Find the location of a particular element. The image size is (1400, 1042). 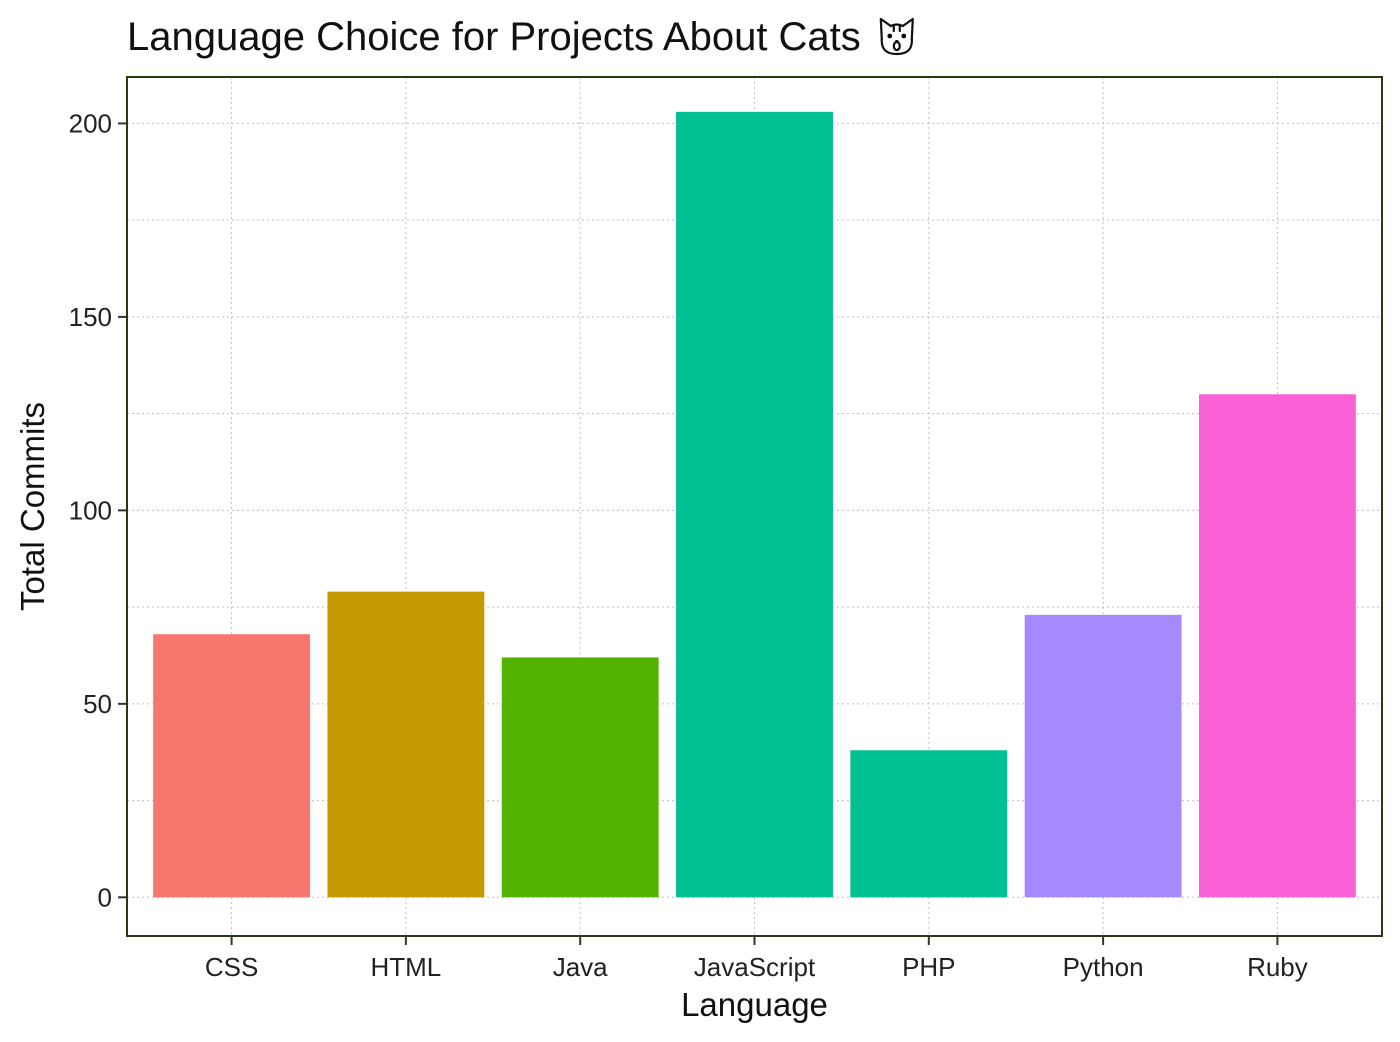

bar-javascript is located at coordinates (754, 504).